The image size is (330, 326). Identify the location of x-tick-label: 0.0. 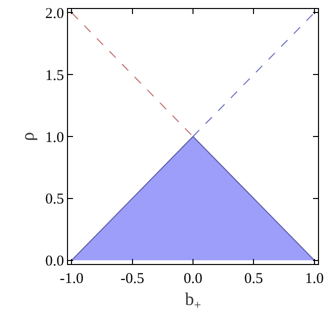
(193, 279).